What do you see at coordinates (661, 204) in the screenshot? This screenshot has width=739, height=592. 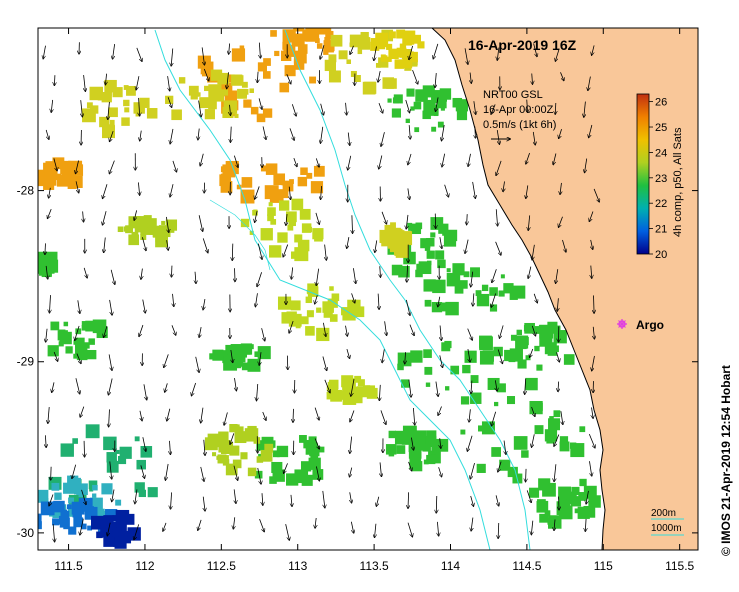 I see `colorbar-tick-label: 22` at bounding box center [661, 204].